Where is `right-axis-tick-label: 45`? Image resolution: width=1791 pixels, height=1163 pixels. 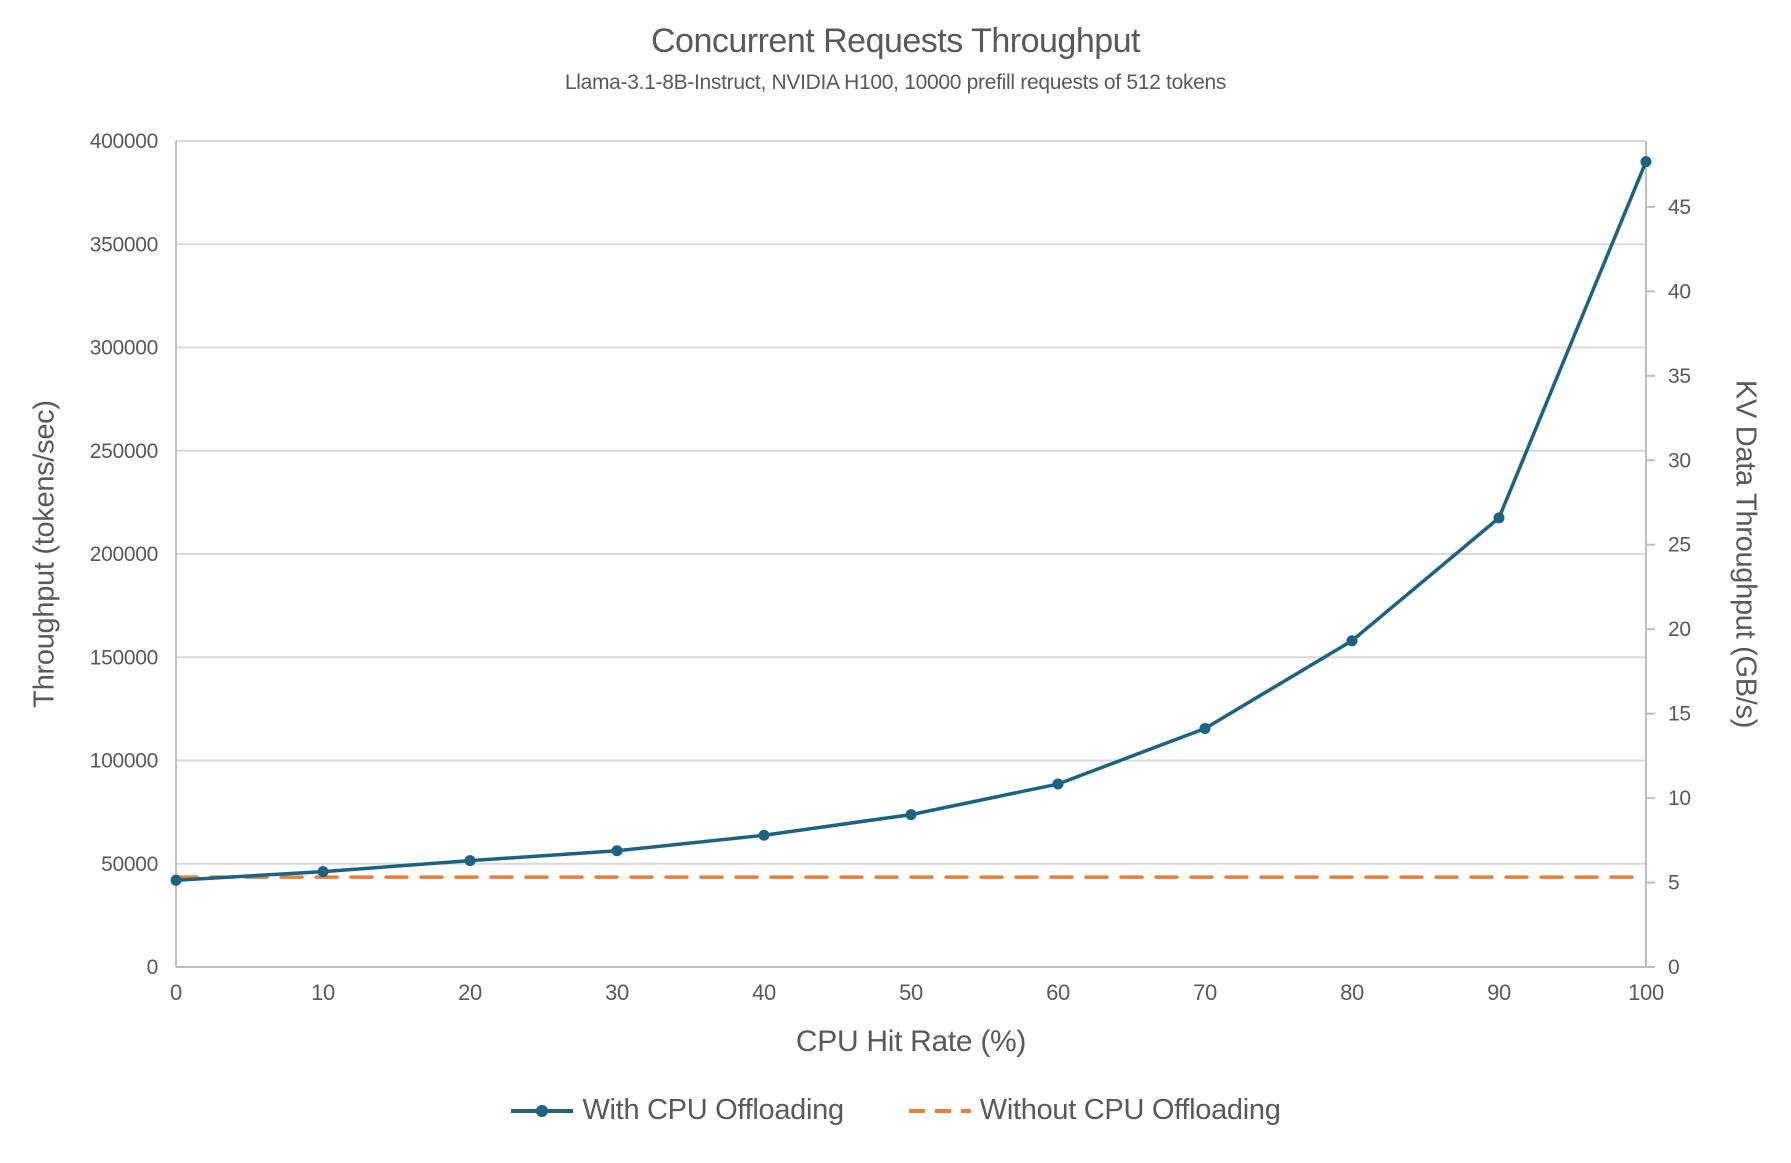
right-axis-tick-label: 45 is located at coordinates (1679, 207).